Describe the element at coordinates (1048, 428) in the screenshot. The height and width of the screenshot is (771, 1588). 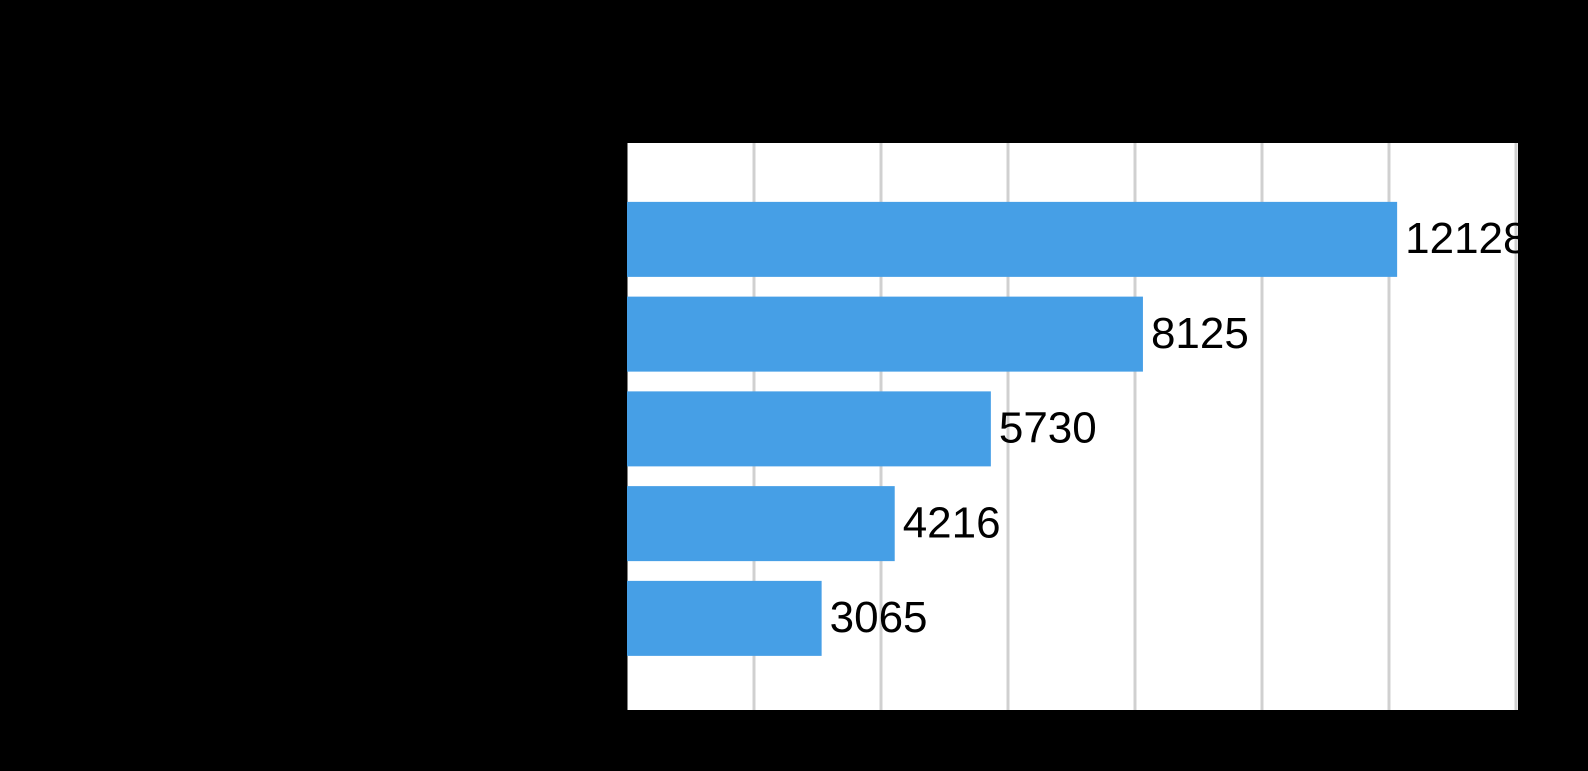
I see `value-label: 5730` at that location.